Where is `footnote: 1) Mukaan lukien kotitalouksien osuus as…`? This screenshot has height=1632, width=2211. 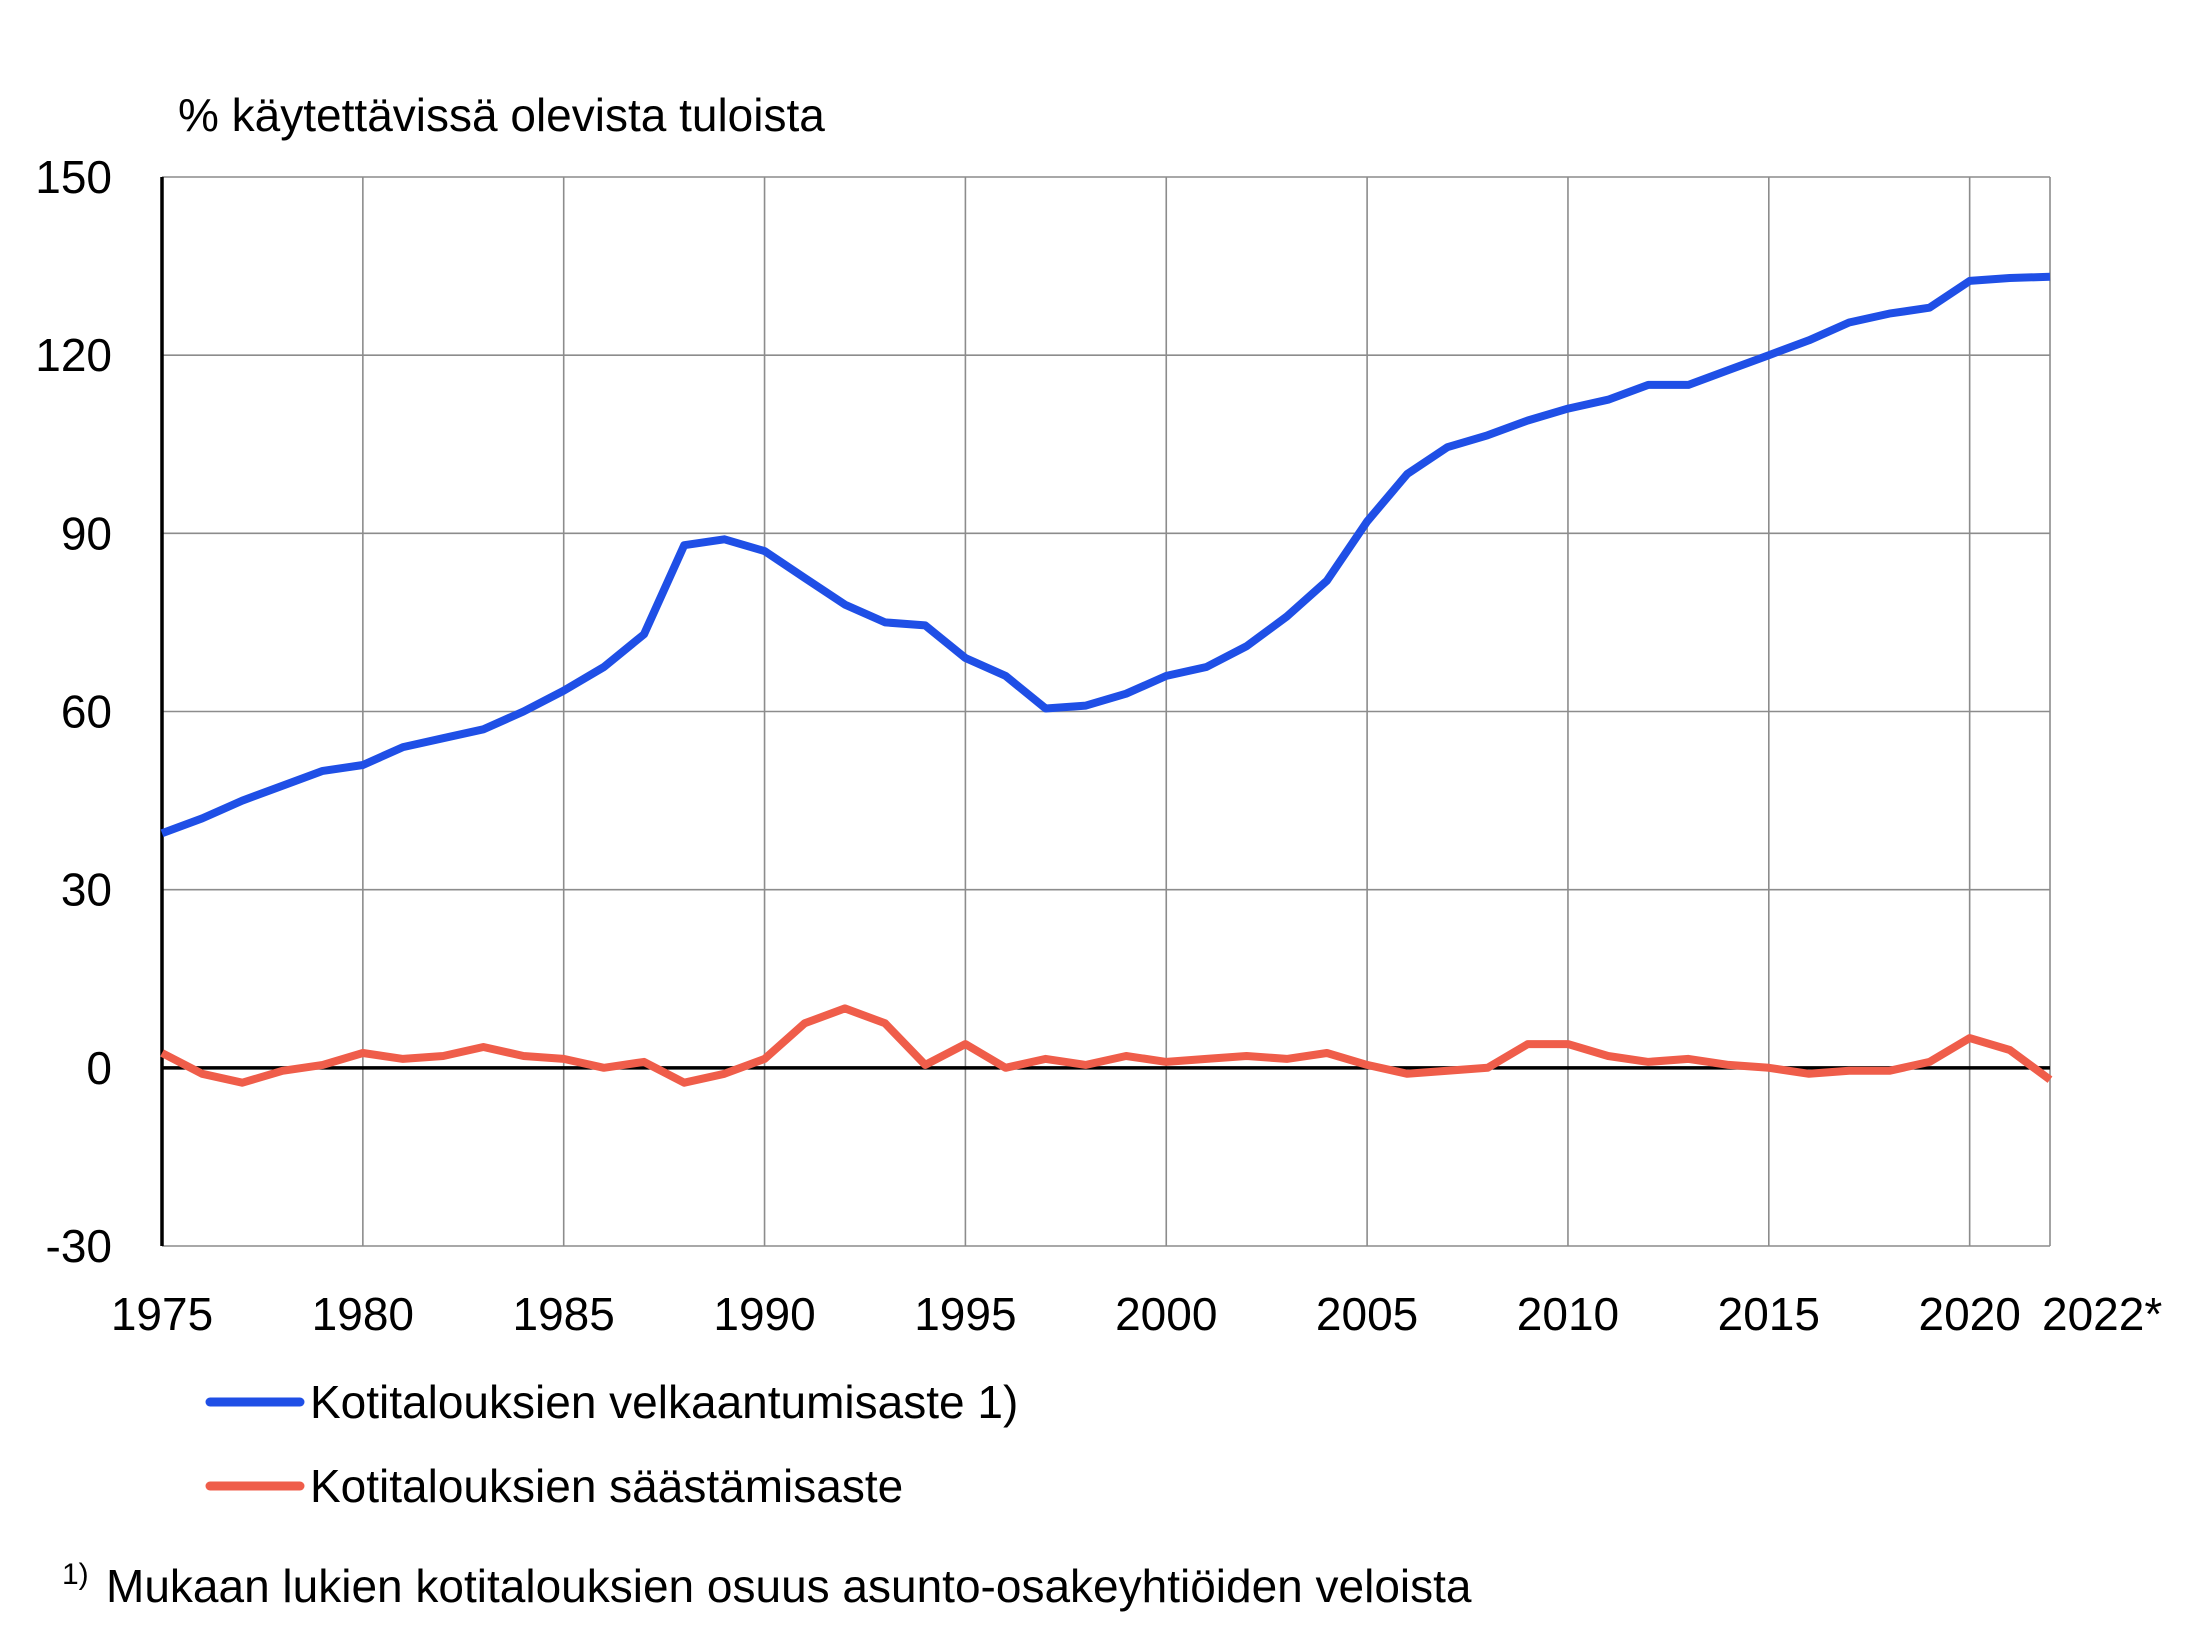 footnote: 1) Mukaan lukien kotitalouksien osuus as… is located at coordinates (767, 1585).